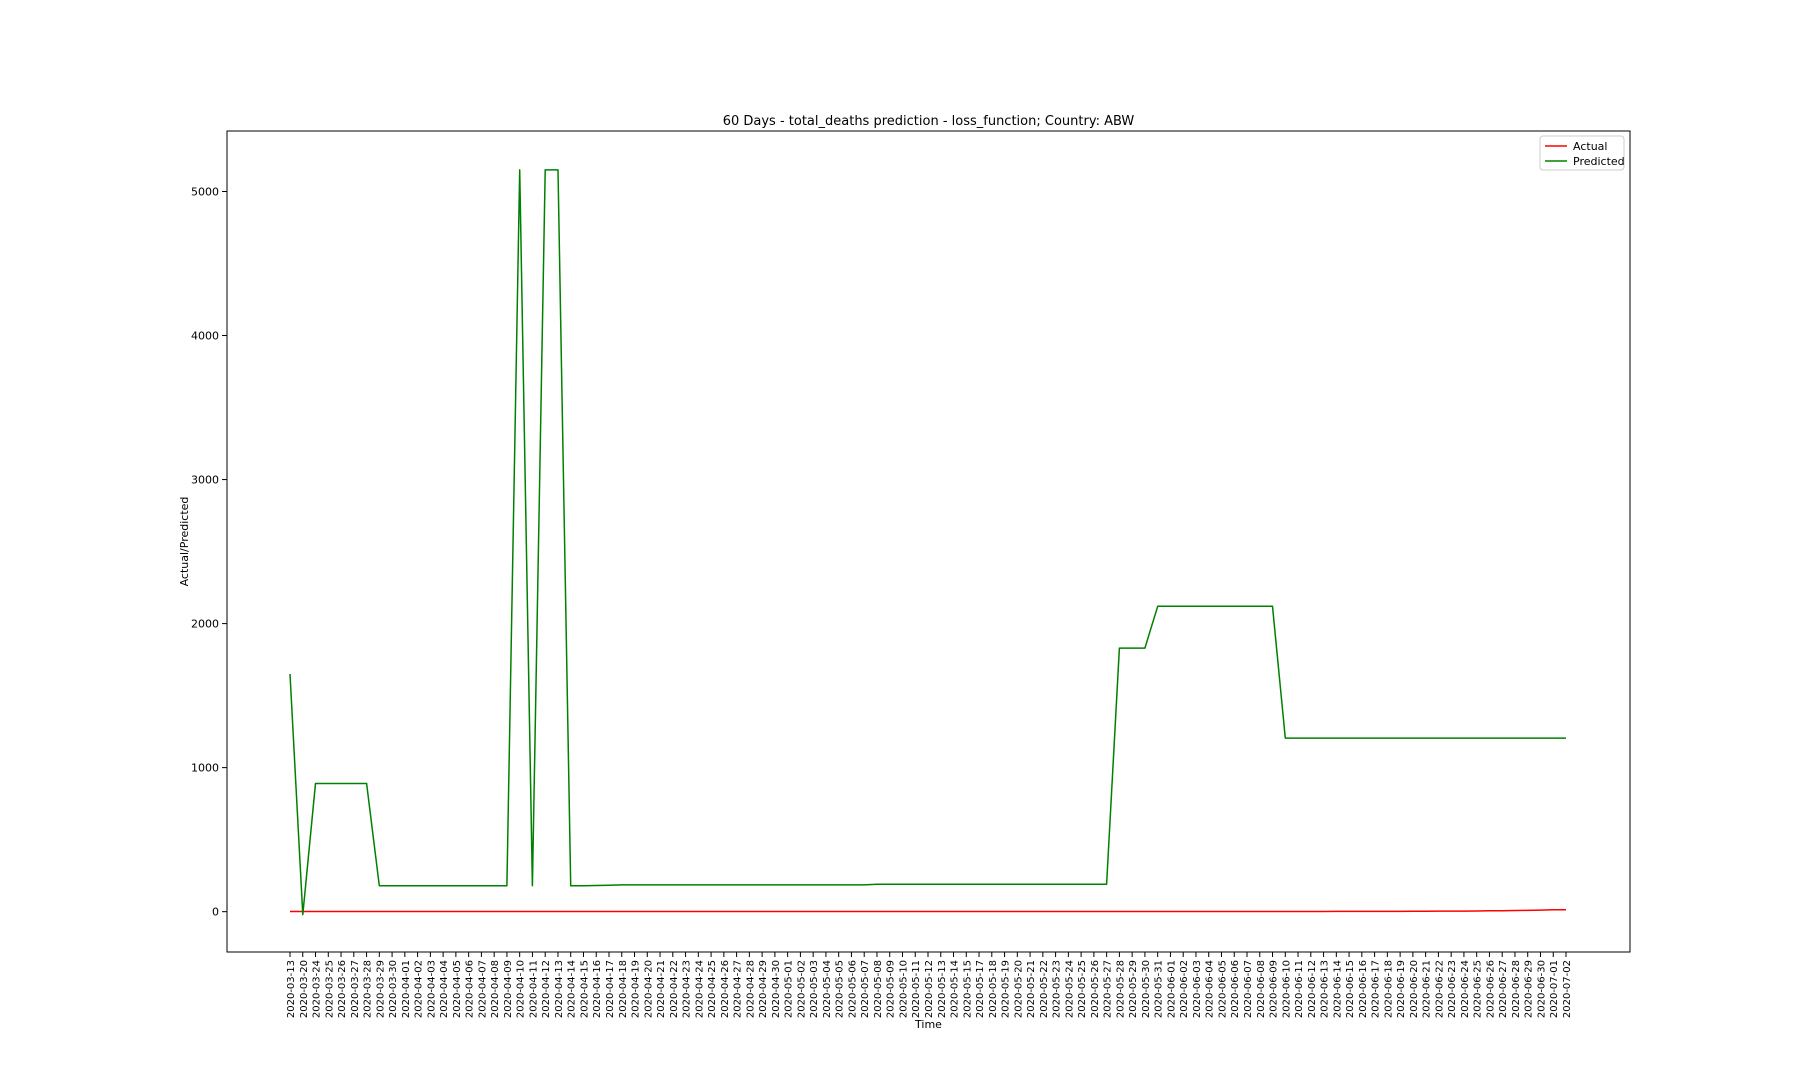 This screenshot has height=1084, width=1800. What do you see at coordinates (878, 989) in the screenshot?
I see `x-tick-label: 2020-05-08` at bounding box center [878, 989].